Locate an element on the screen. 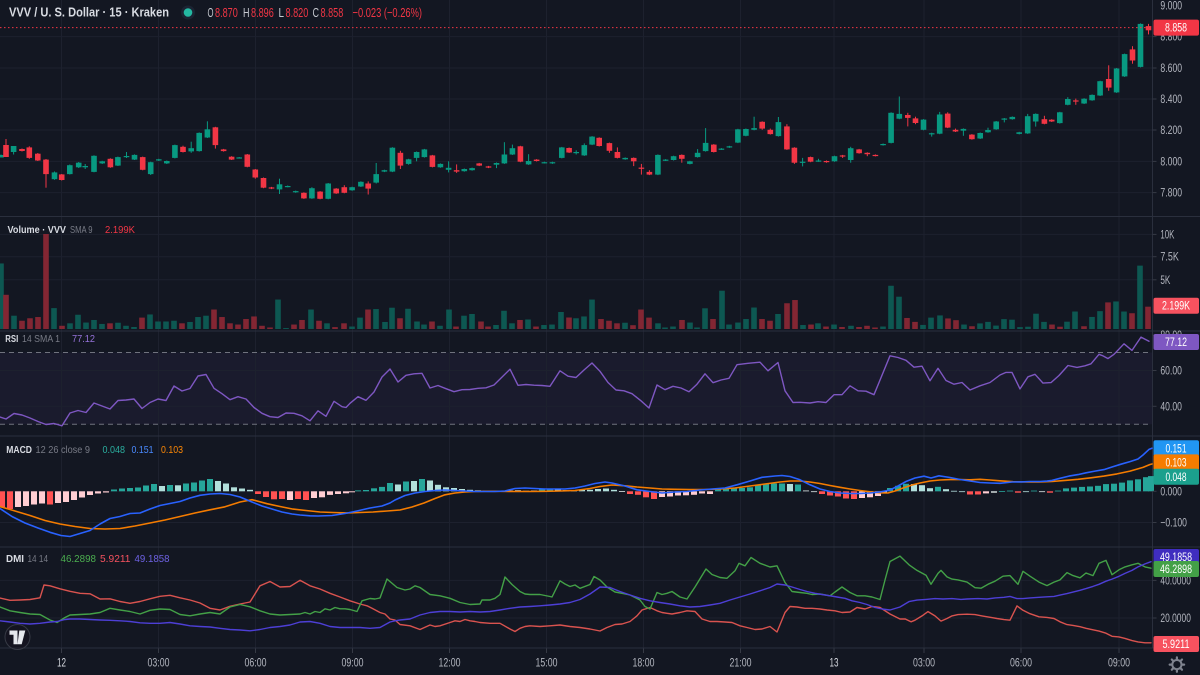 The height and width of the screenshot is (675, 1200). svg-text: −0.100 is located at coordinates (1173, 524).